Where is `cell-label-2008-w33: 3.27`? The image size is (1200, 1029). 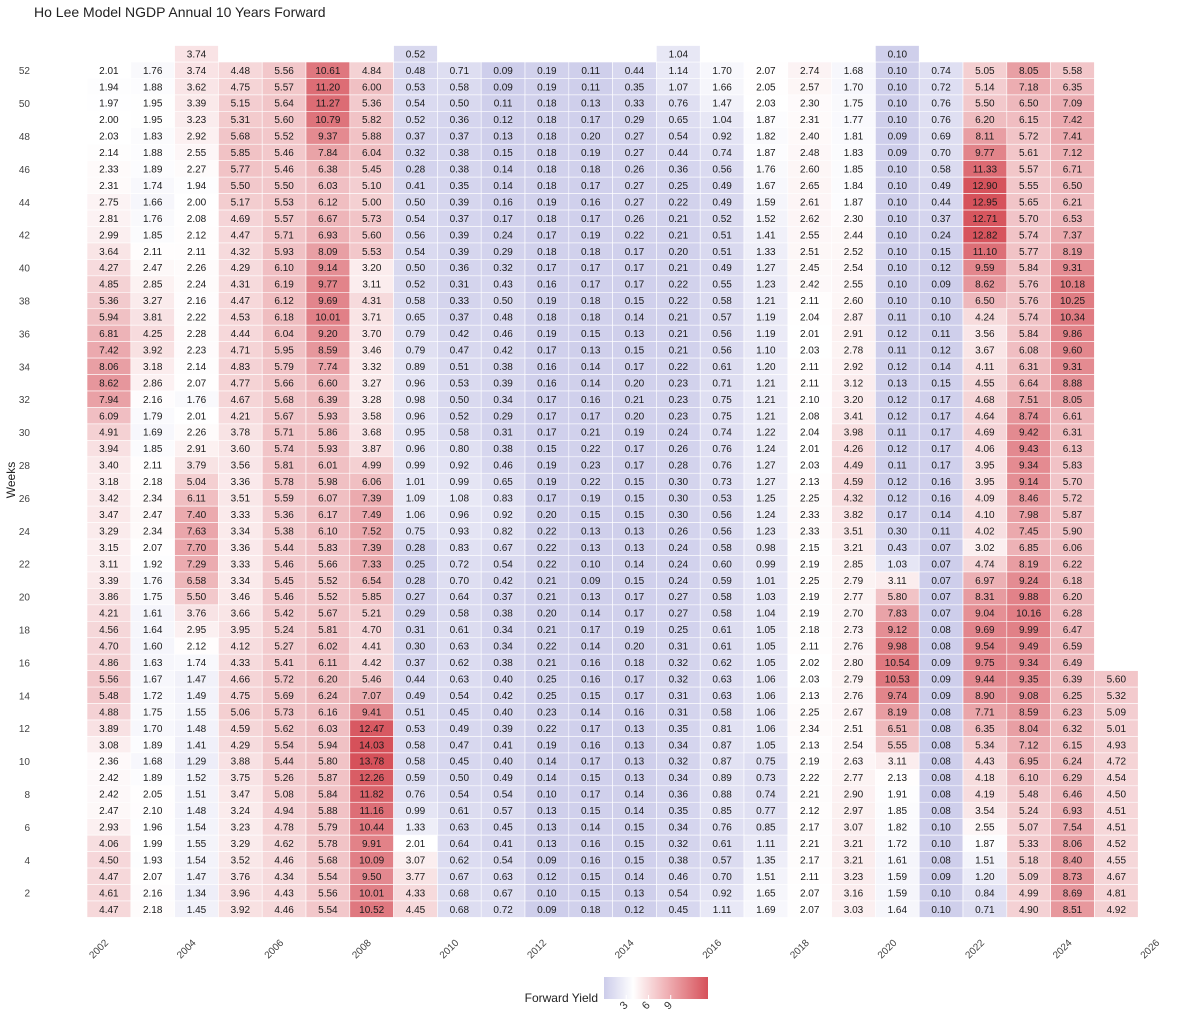 cell-label-2008-w33: 3.27 is located at coordinates (372, 383).